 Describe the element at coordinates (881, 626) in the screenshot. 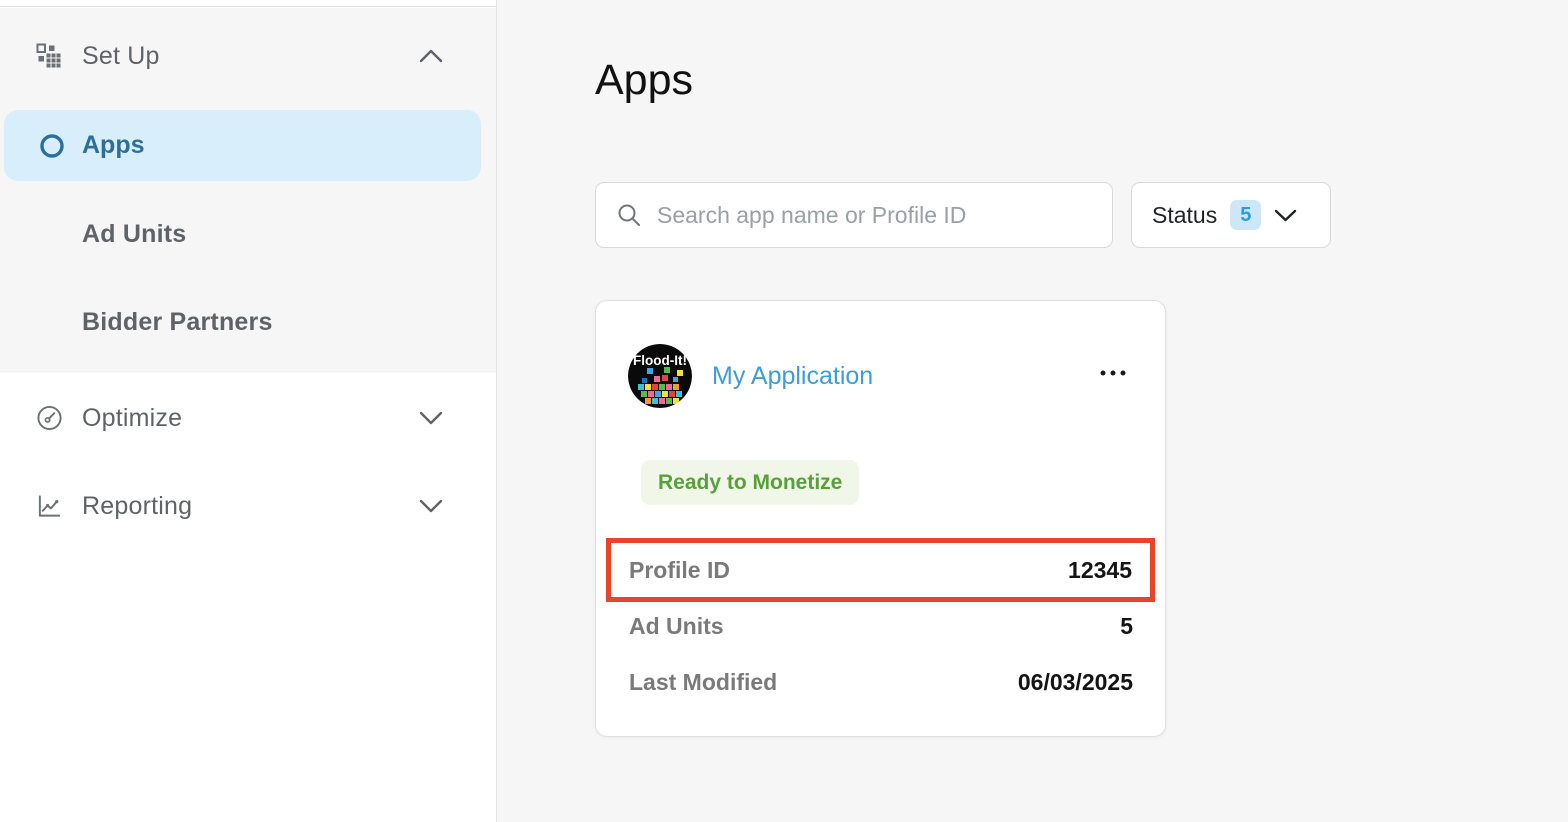

I see `detail-row-ad-units: Ad Units 5` at that location.